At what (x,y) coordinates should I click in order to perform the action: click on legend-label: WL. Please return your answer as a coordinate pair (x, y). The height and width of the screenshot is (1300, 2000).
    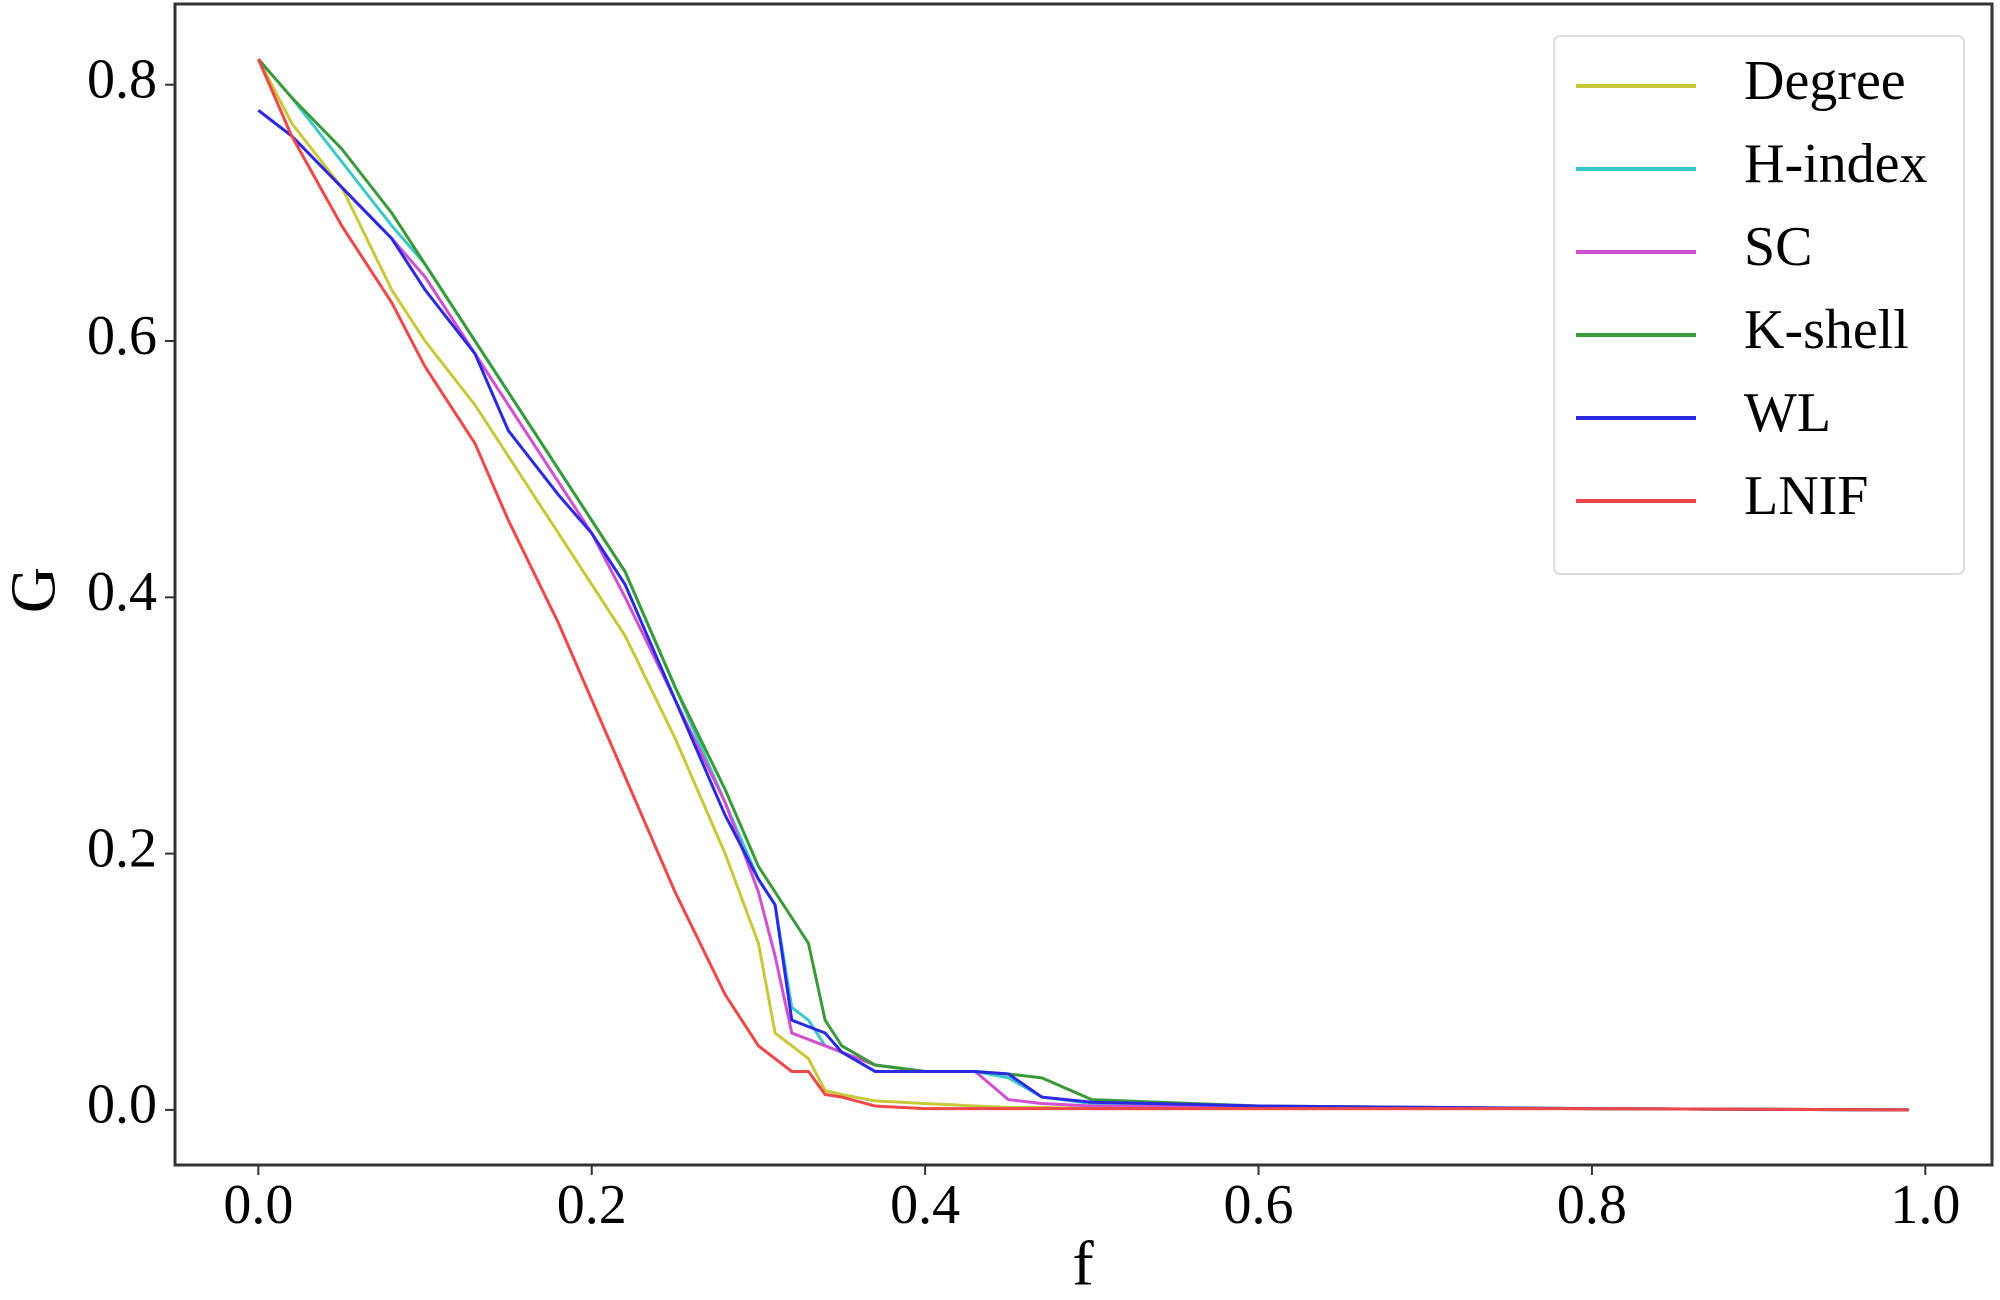
    Looking at the image, I should click on (1787, 413).